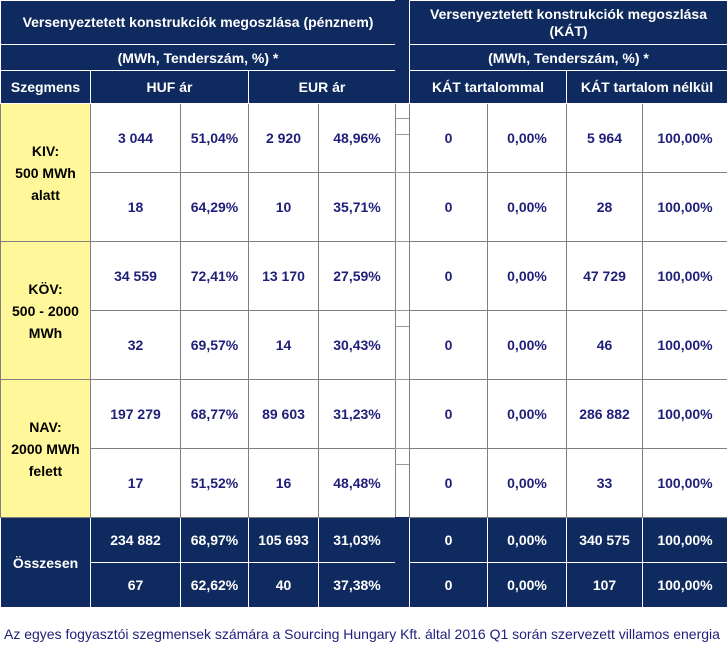 This screenshot has height=649, width=727. What do you see at coordinates (214, 414) in the screenshot?
I see `huf-percent: 68,77%` at bounding box center [214, 414].